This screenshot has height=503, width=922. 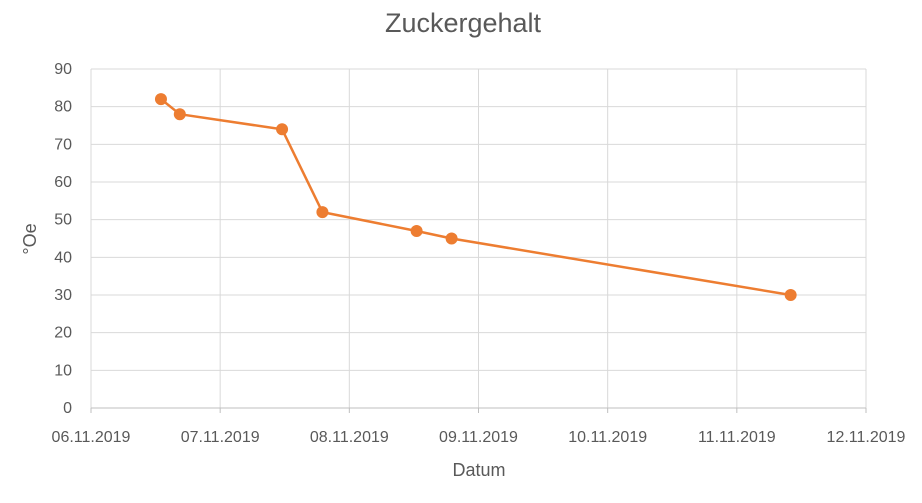 I want to click on y-tick-labels: 0 10 20 30 40 50 60 70 80 90, so click(x=63, y=239).